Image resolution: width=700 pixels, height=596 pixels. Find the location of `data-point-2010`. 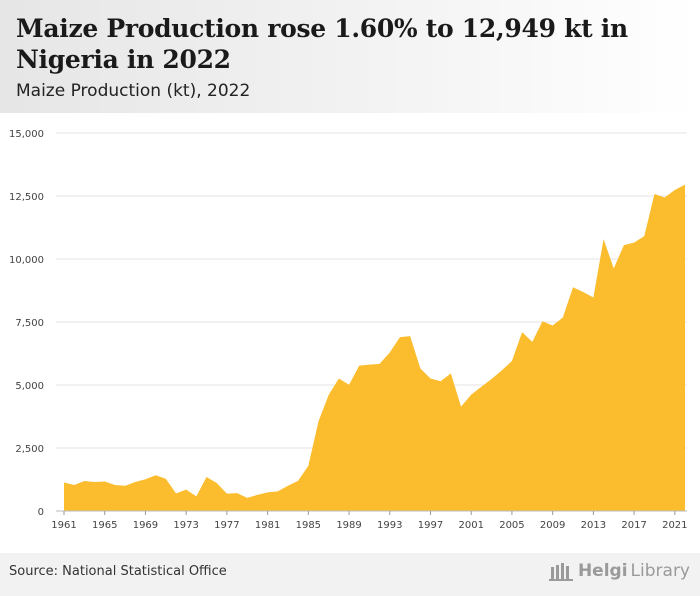

data-point-2010 is located at coordinates (562, 317).